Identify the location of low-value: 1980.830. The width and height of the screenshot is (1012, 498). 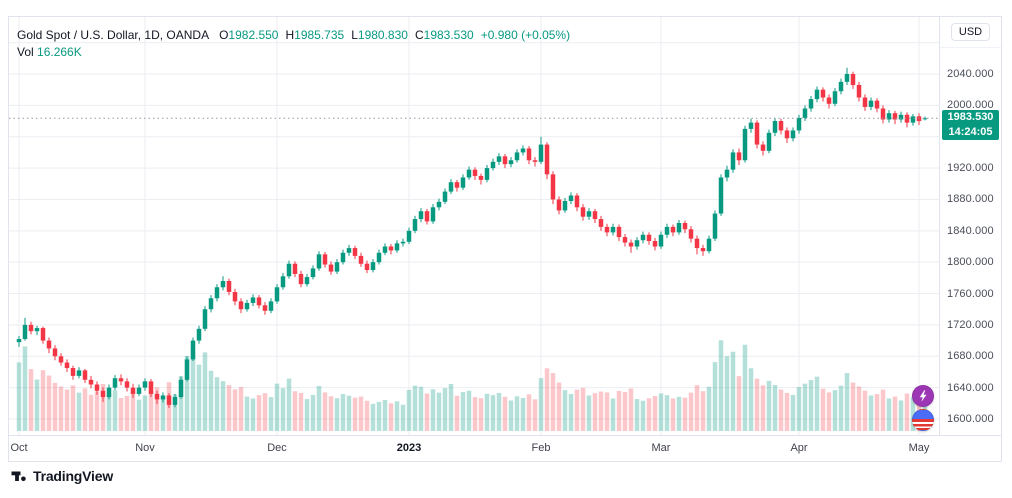
(382, 35).